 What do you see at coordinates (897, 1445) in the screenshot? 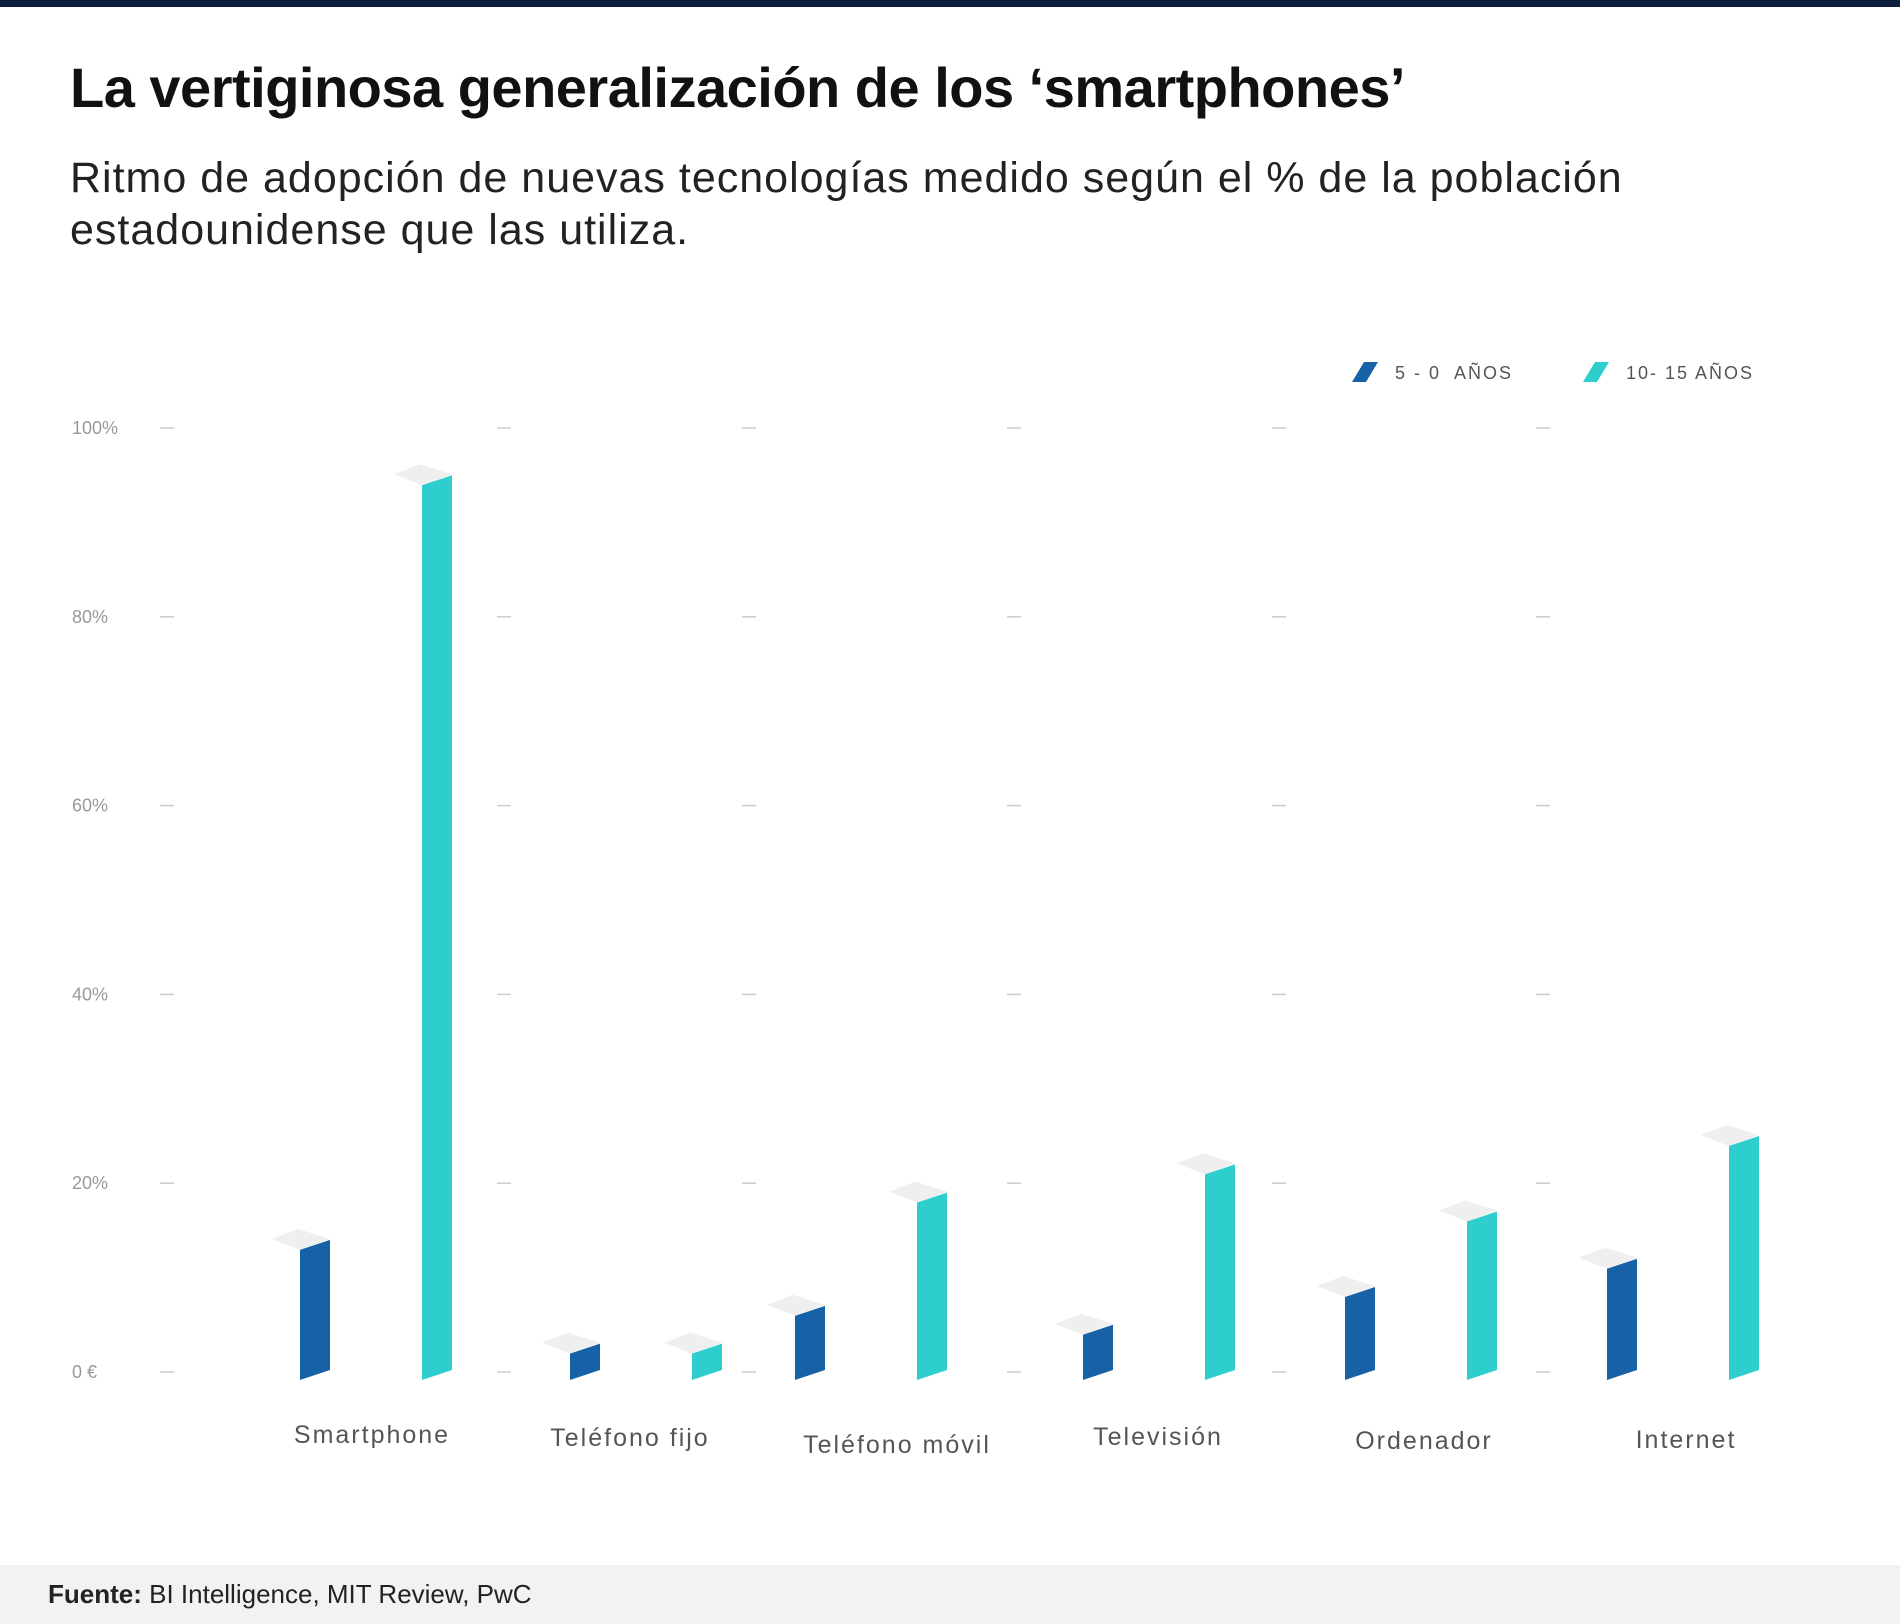
I see `category-label: Teléfono móvil` at bounding box center [897, 1445].